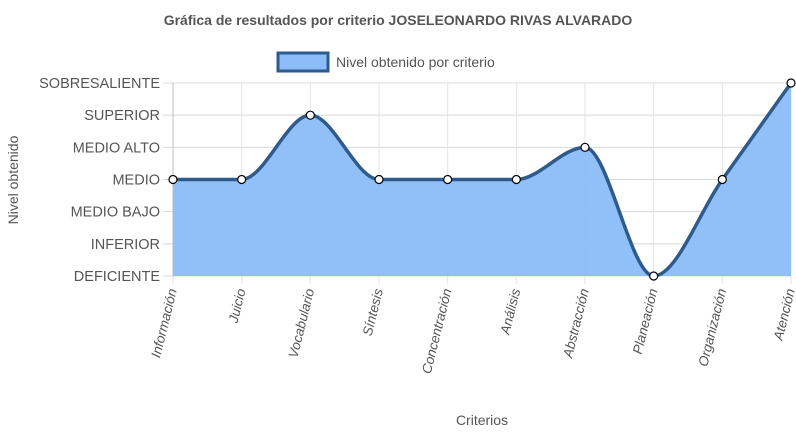 Image resolution: width=796 pixels, height=435 pixels. Describe the element at coordinates (125, 245) in the screenshot. I see `y-tick-label: INFERIOR` at that location.